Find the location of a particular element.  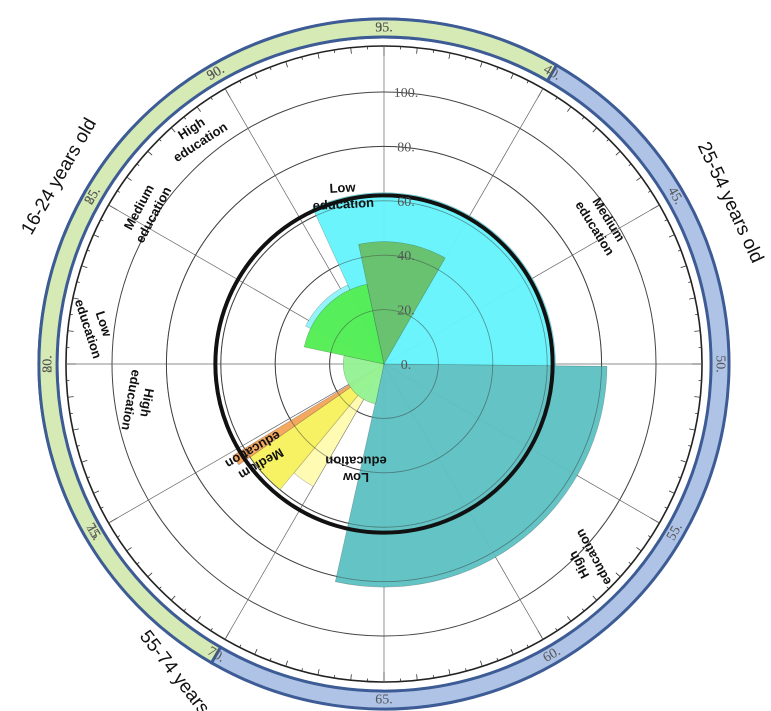

bar-55-74-high is located at coordinates (402, 303).